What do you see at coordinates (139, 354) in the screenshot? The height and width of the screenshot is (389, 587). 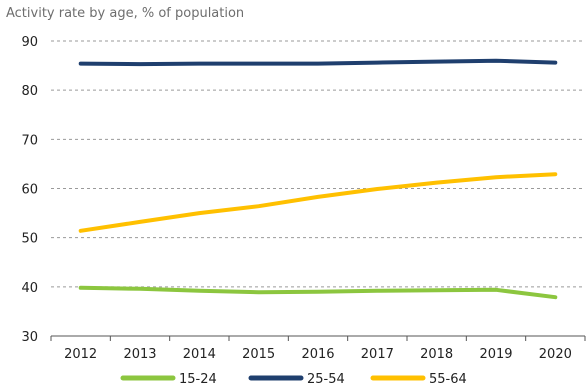 I see `x-tick-label: 2013` at bounding box center [139, 354].